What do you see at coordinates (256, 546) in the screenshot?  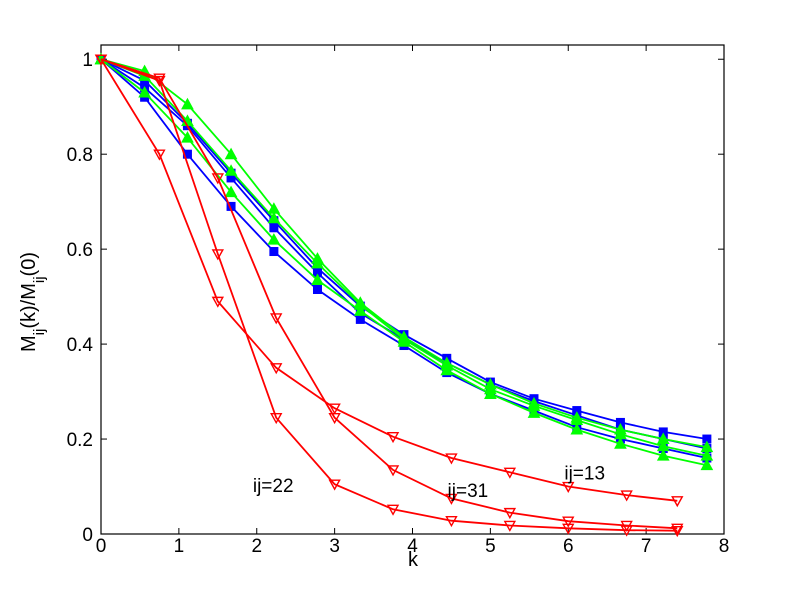 I see `x-tick-label: 2` at bounding box center [256, 546].